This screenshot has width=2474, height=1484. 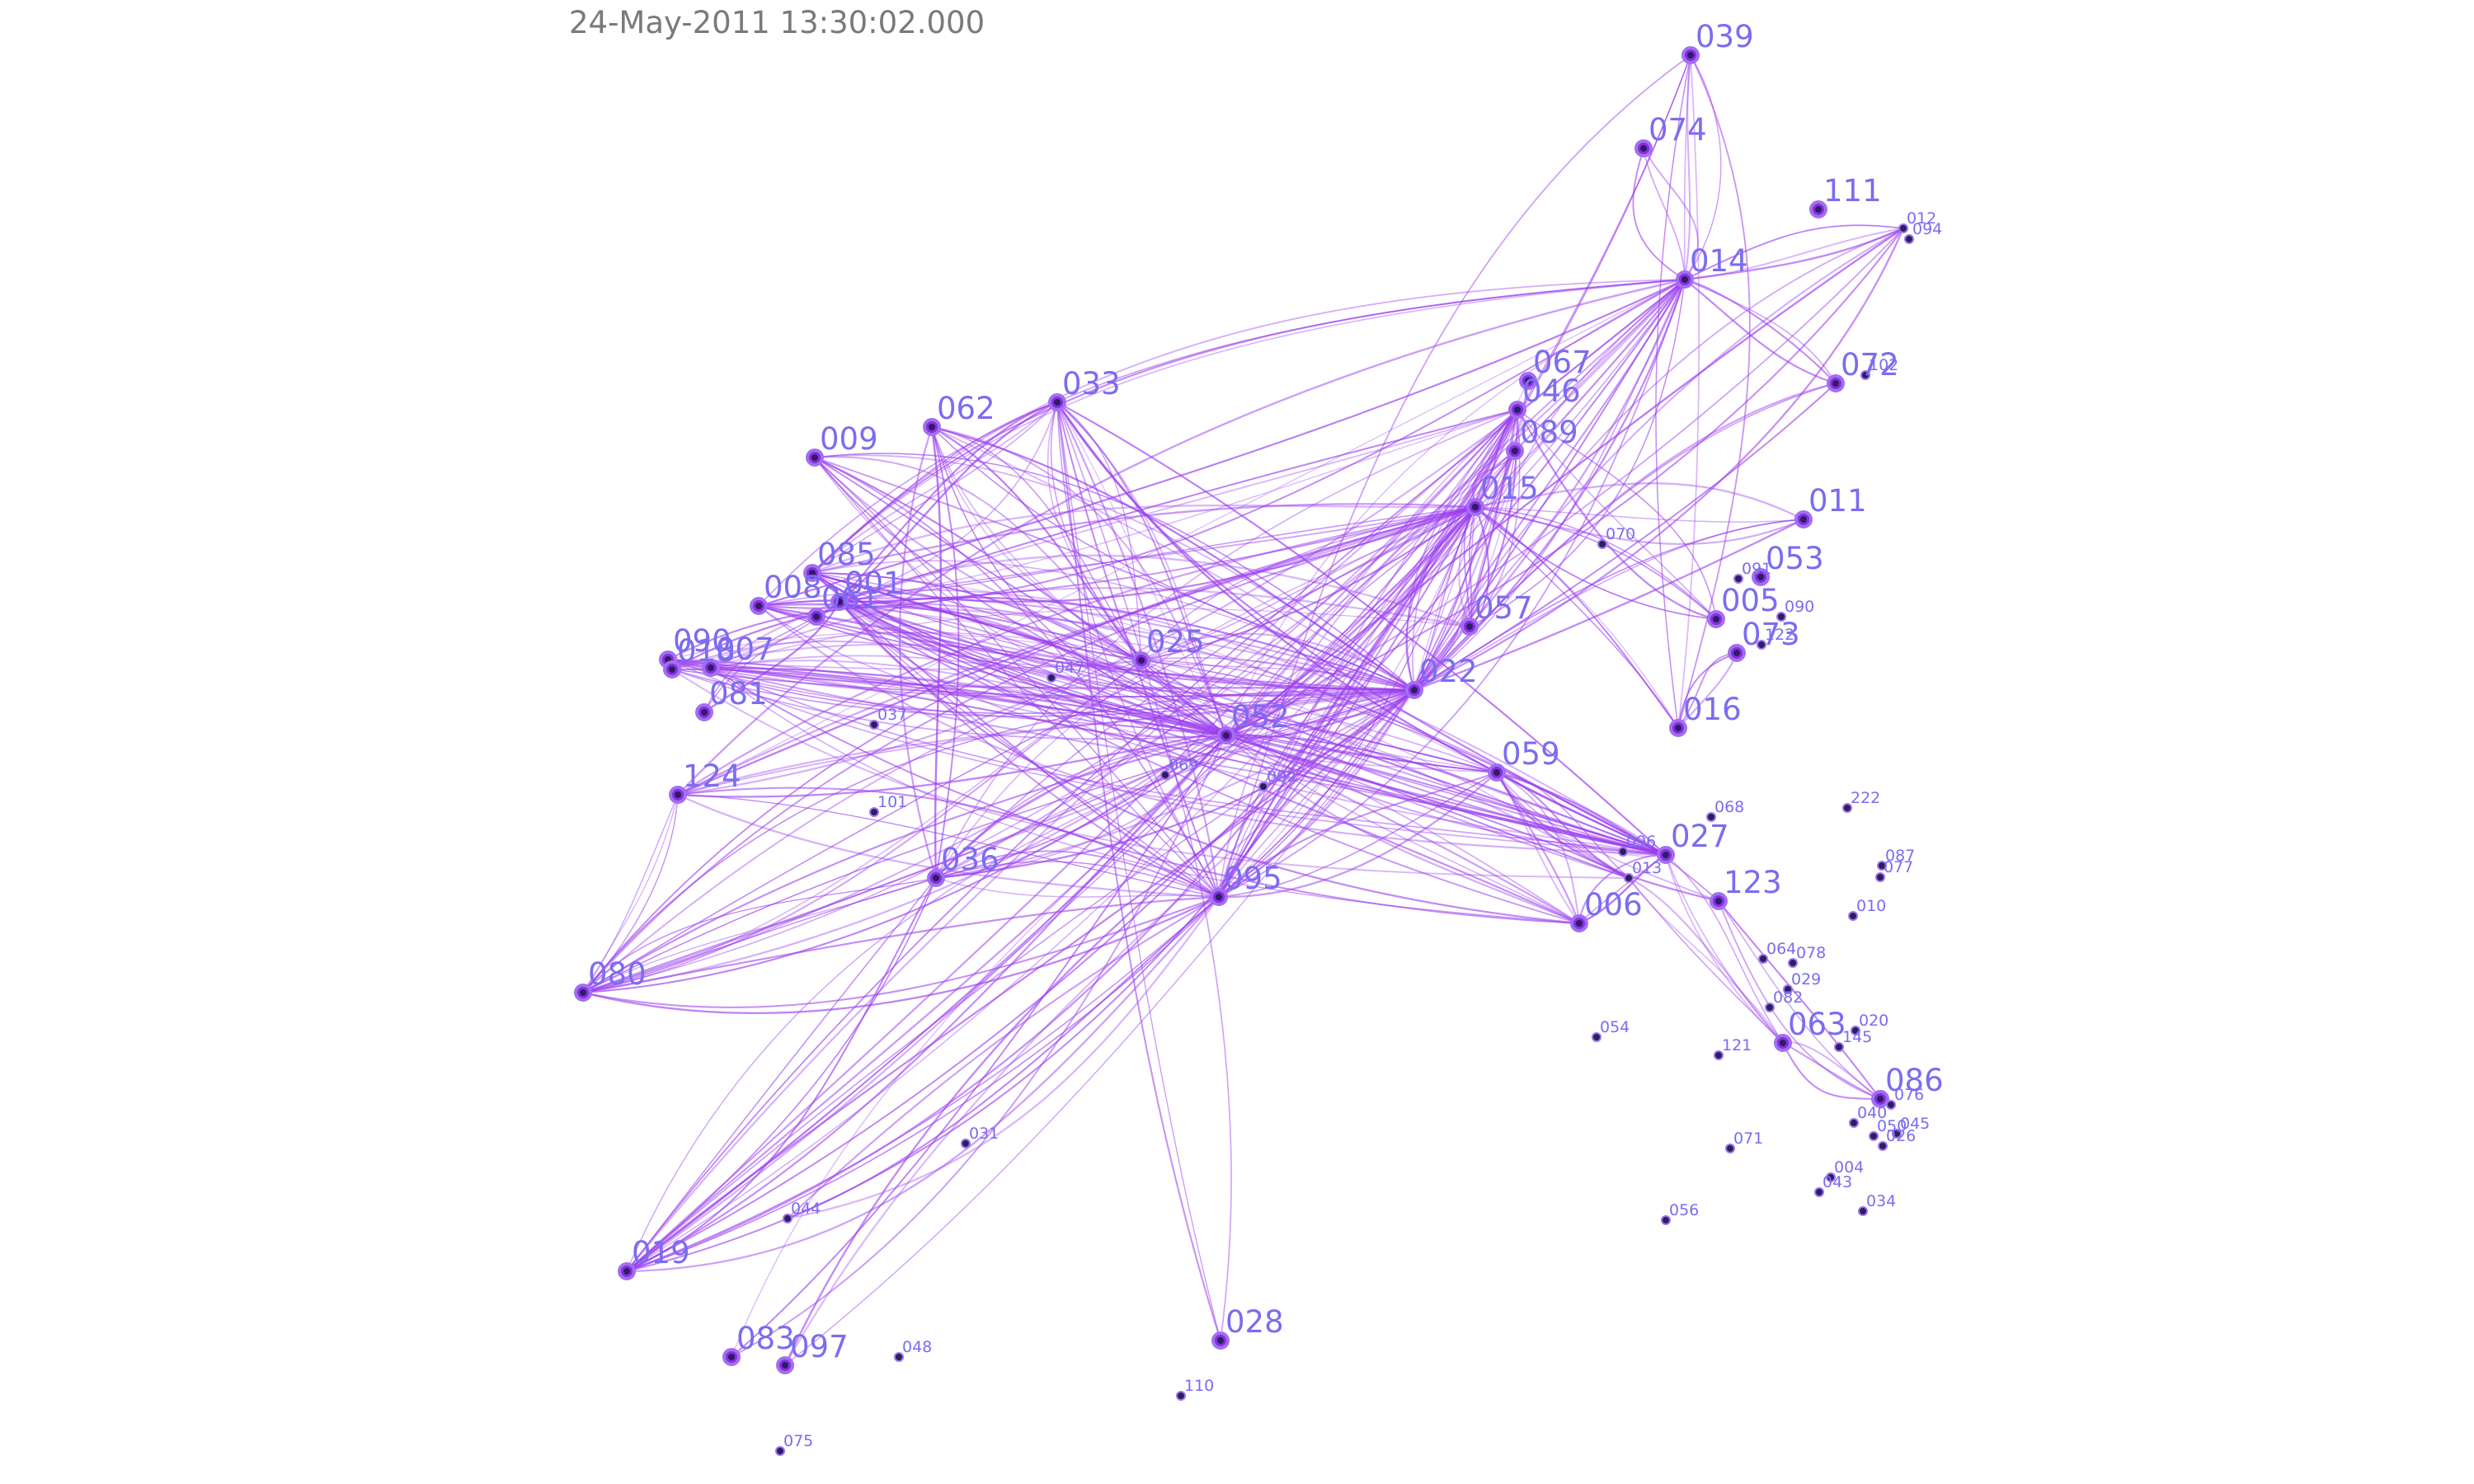 I want to click on node-label-068: 068, so click(x=1729, y=807).